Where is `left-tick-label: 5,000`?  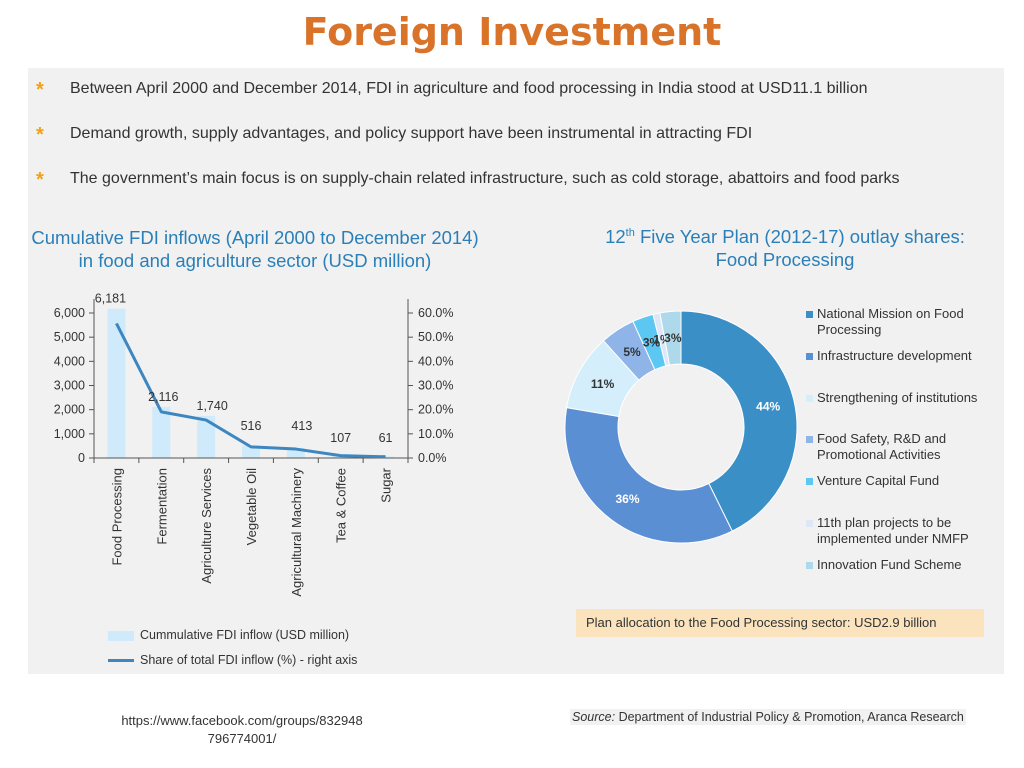
left-tick-label: 5,000 is located at coordinates (69, 337).